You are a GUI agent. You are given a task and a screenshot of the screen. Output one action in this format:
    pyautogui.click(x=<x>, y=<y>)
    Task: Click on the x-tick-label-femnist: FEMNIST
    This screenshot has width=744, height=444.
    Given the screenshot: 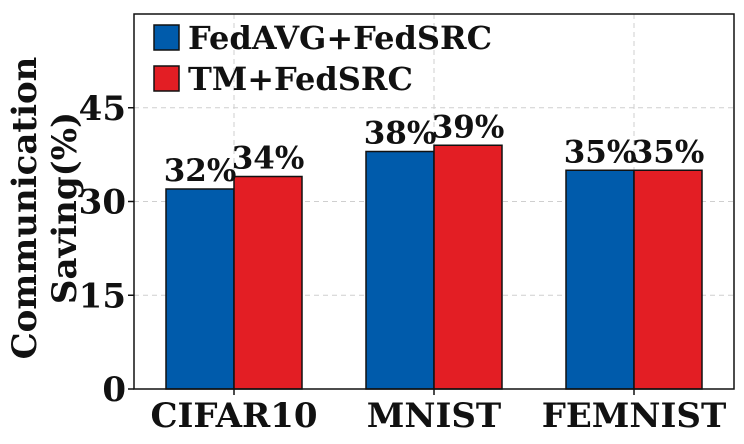 What is the action you would take?
    pyautogui.click(x=634, y=416)
    